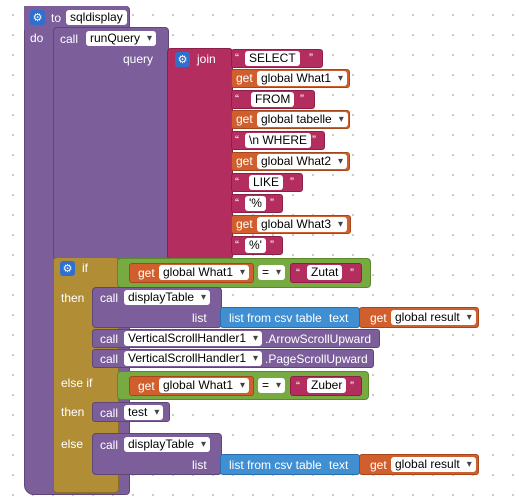  I want to click on method-label: .PageScrollUpward, so click(316, 359).